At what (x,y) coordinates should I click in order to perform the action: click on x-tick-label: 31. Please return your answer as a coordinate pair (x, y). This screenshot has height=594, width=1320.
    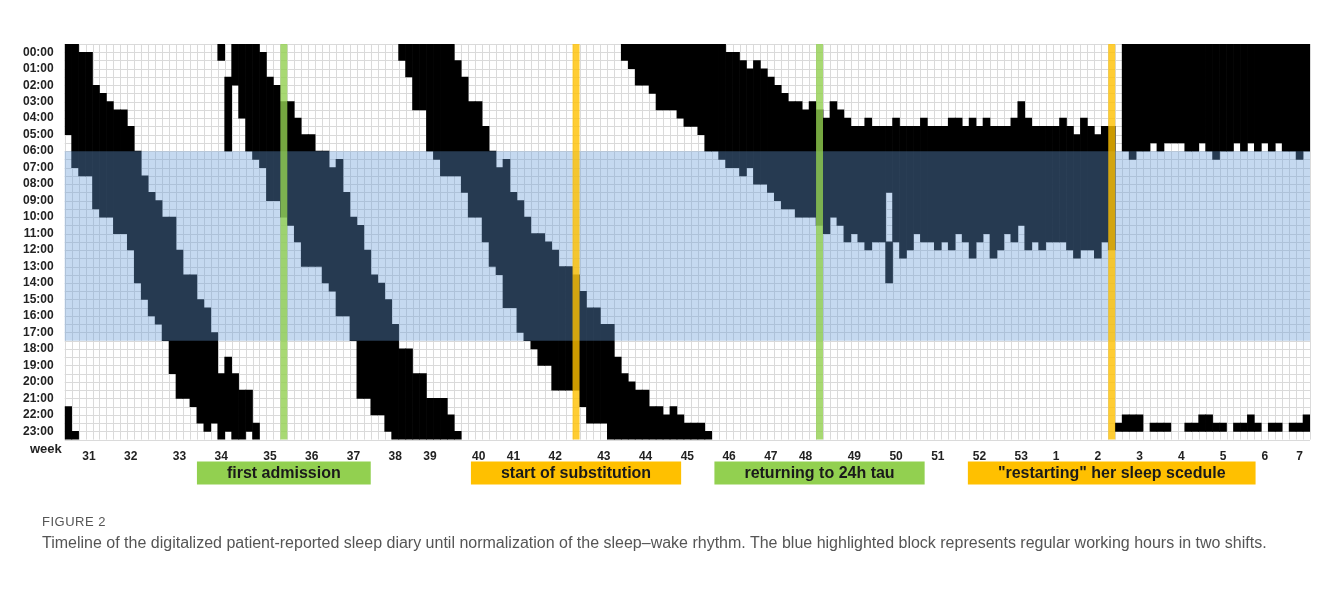
    Looking at the image, I should click on (89, 456).